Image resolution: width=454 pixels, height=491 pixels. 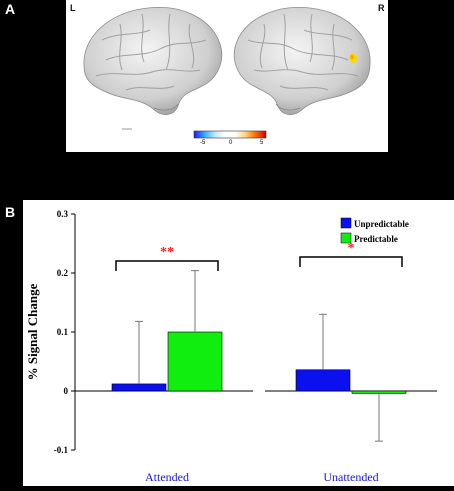 I want to click on legend-swatch-unpredictable, so click(x=346, y=223).